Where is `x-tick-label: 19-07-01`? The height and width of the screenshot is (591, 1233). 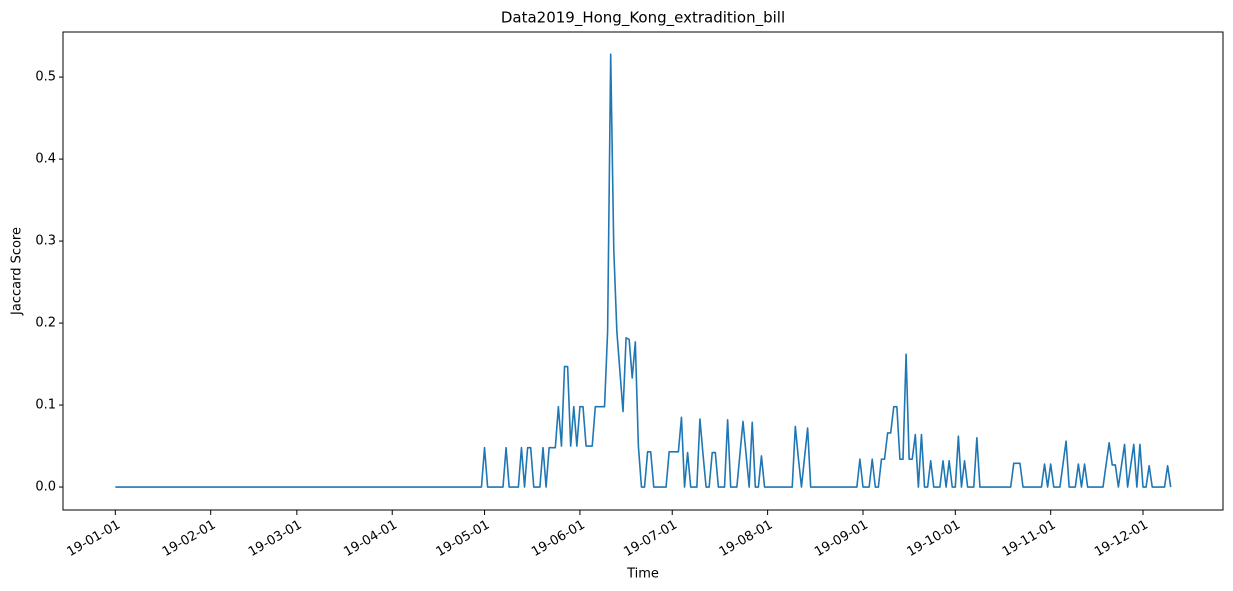
x-tick-label: 19-07-01 is located at coordinates (650, 539).